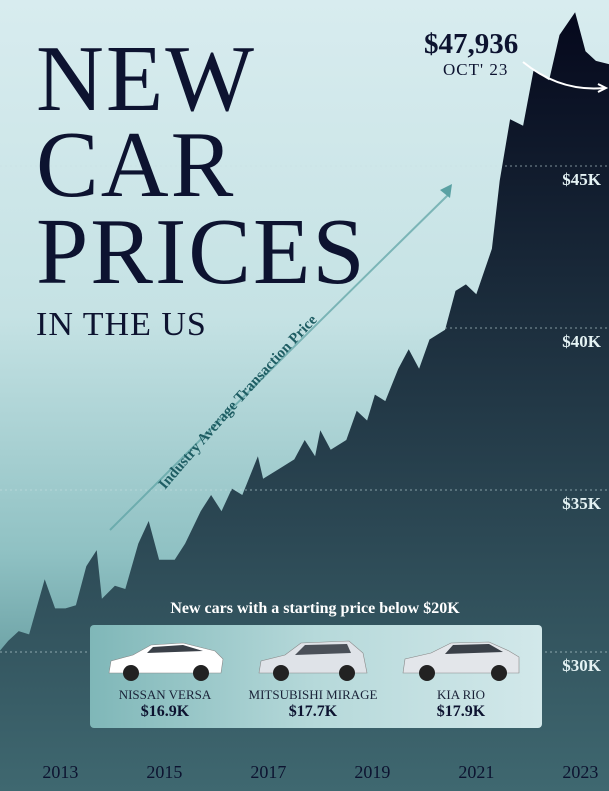  I want to click on y-tick-label: $35K, so click(581, 503).